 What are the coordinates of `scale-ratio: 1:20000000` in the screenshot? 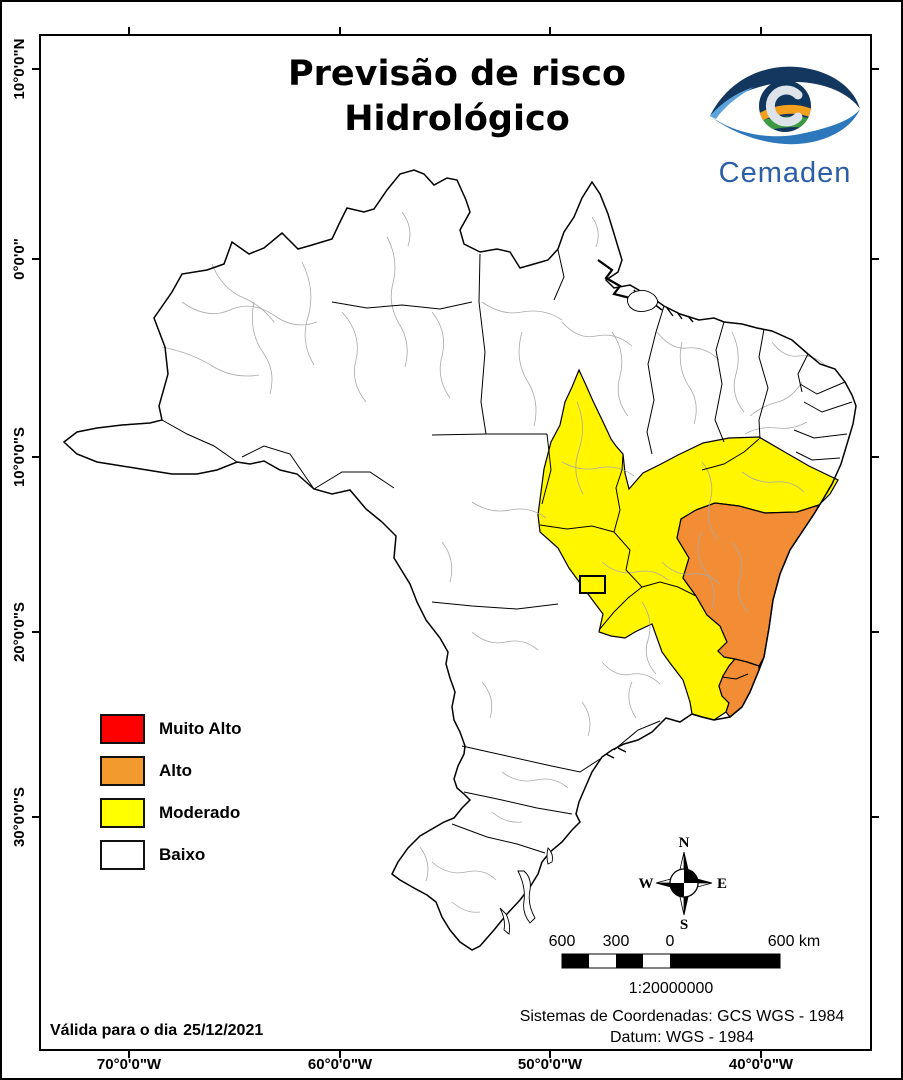 It's located at (671, 988).